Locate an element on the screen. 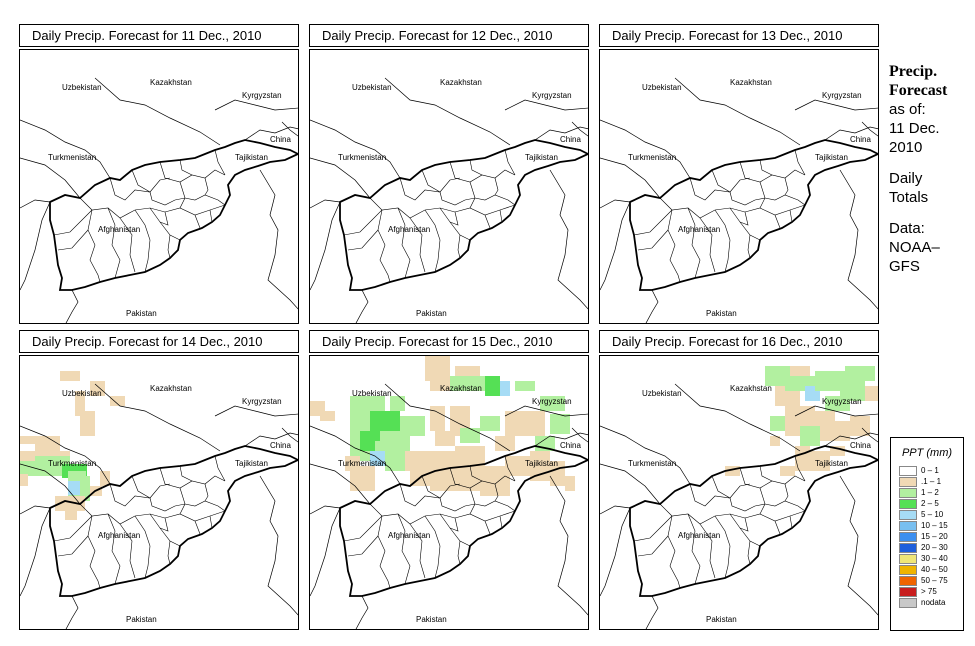 This screenshot has width=975, height=646. legend-item: 1 – 2 is located at coordinates (931, 492).